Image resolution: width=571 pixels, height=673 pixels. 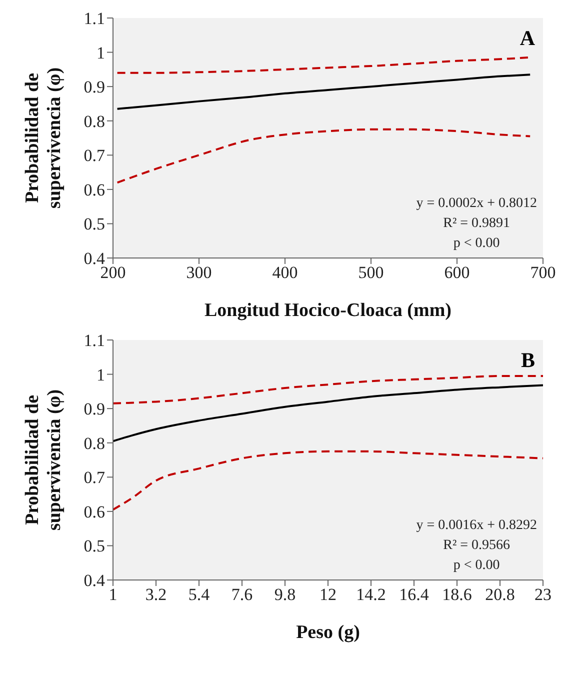 What do you see at coordinates (328, 310) in the screenshot?
I see `x-axis-title: Longitud Hocico-Cloaca (mm)` at bounding box center [328, 310].